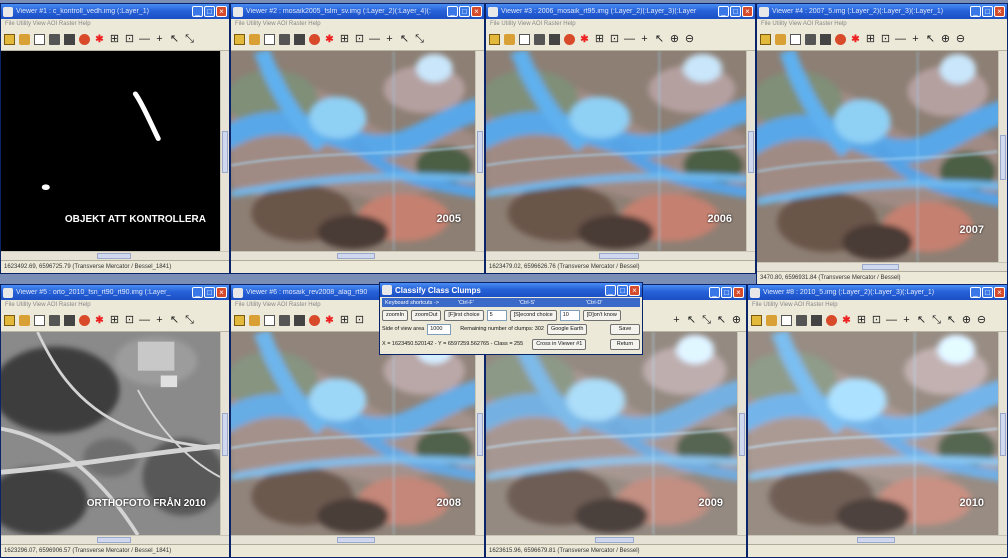  I want to click on save-button: Save, so click(625, 329).